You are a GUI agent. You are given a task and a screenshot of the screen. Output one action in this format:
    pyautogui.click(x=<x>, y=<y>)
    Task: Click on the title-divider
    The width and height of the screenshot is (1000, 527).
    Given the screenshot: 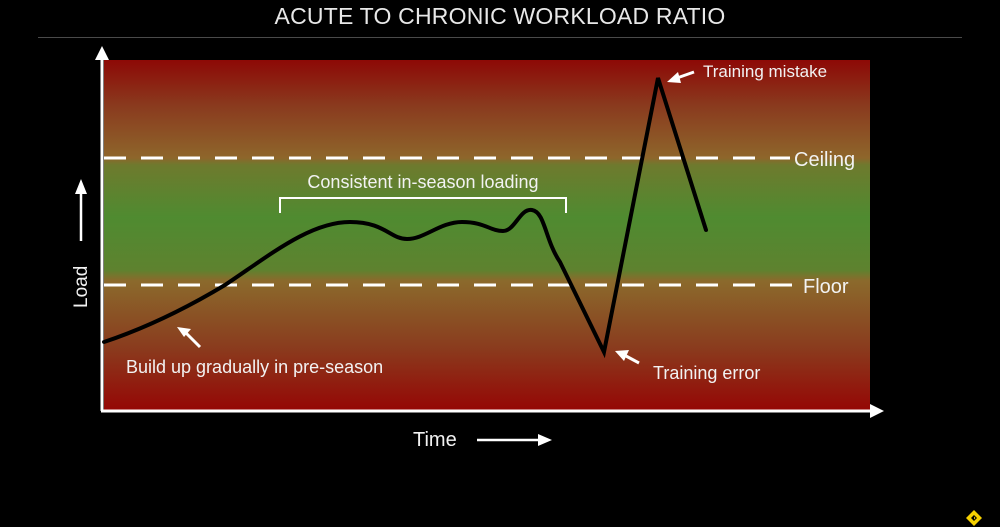 What is the action you would take?
    pyautogui.click(x=500, y=37)
    